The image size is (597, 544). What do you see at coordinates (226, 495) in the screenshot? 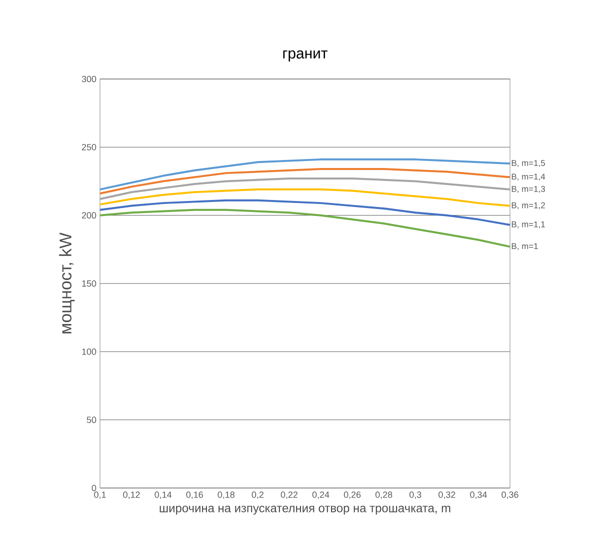
I see `x-tick-label: 0,18` at bounding box center [226, 495].